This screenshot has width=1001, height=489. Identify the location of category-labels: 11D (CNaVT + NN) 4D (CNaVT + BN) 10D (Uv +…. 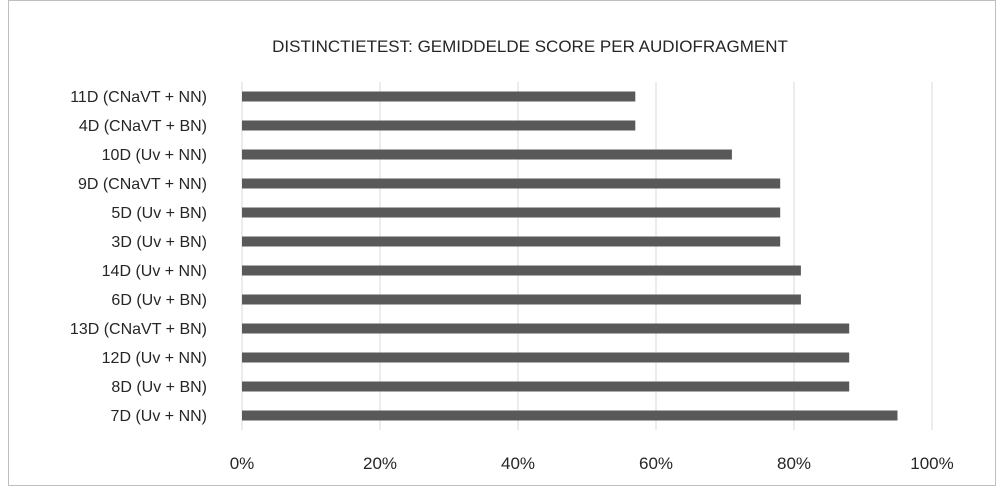
(138, 257).